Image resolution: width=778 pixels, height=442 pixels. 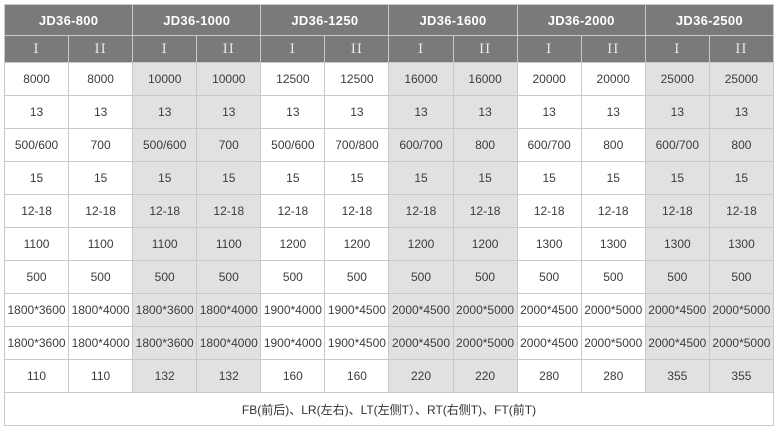 What do you see at coordinates (229, 79) in the screenshot?
I see `table-cell: 10000` at bounding box center [229, 79].